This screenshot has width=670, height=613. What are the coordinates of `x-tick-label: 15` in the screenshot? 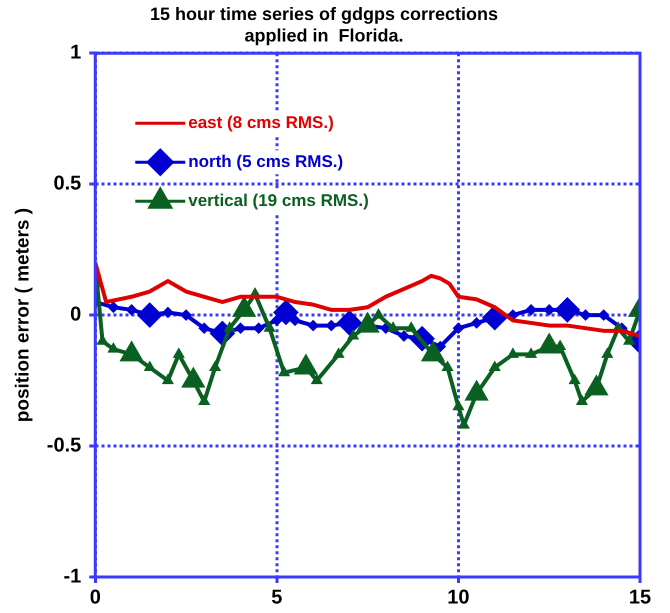 It's located at (640, 597).